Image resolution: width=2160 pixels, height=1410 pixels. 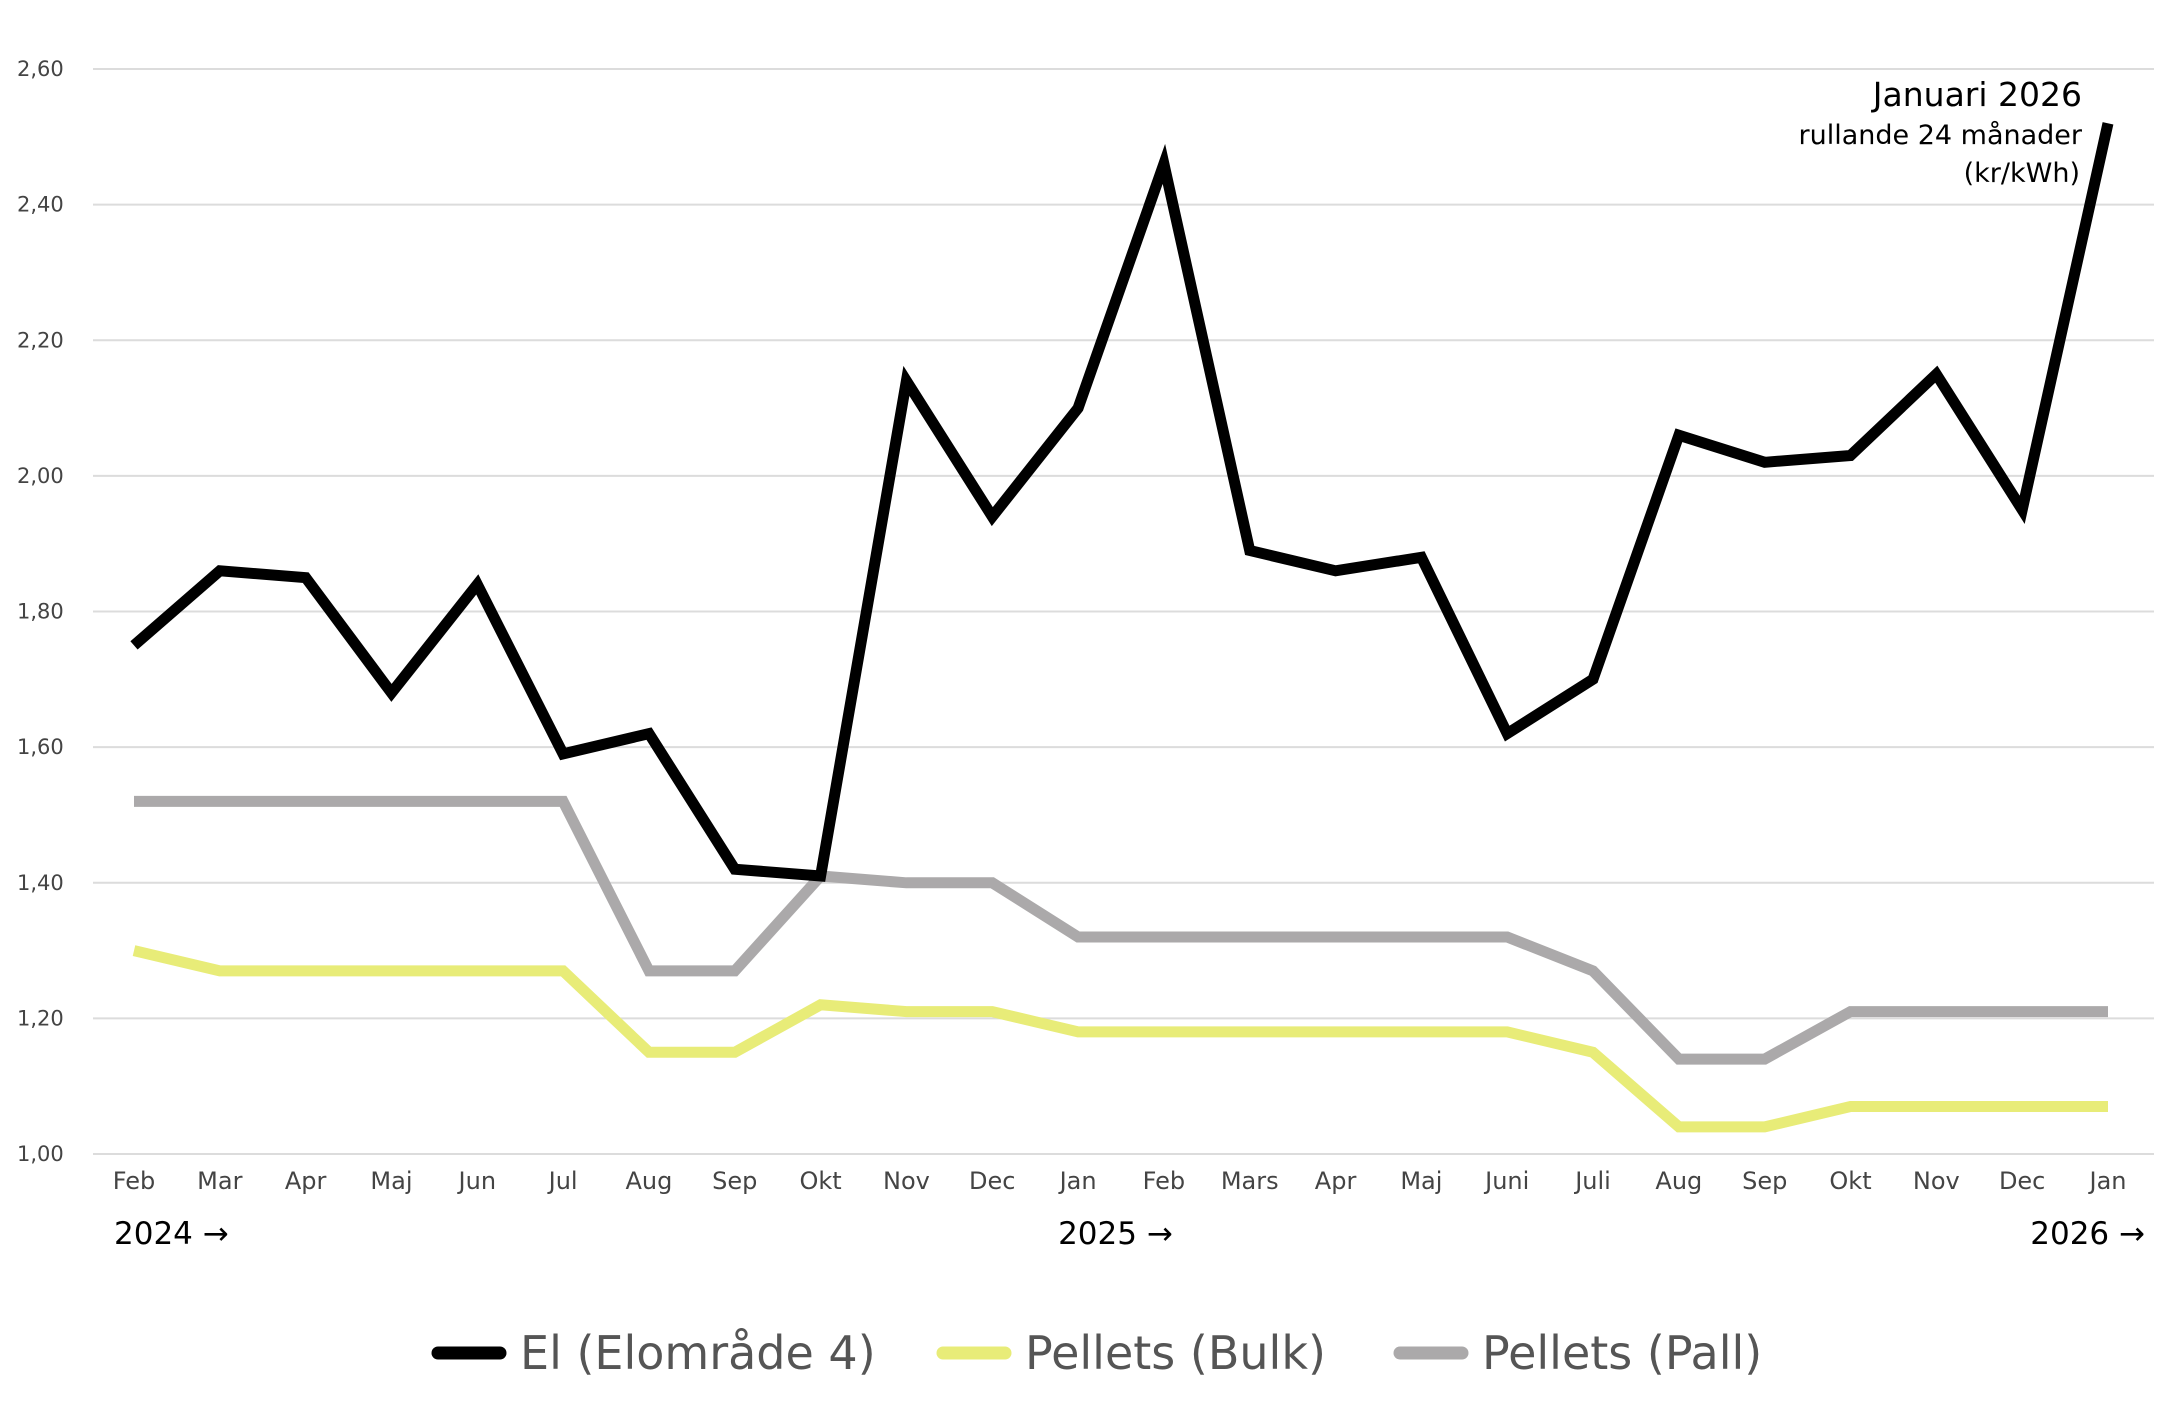 What do you see at coordinates (40, 476) in the screenshot?
I see `y-tick-label: 2,00` at bounding box center [40, 476].